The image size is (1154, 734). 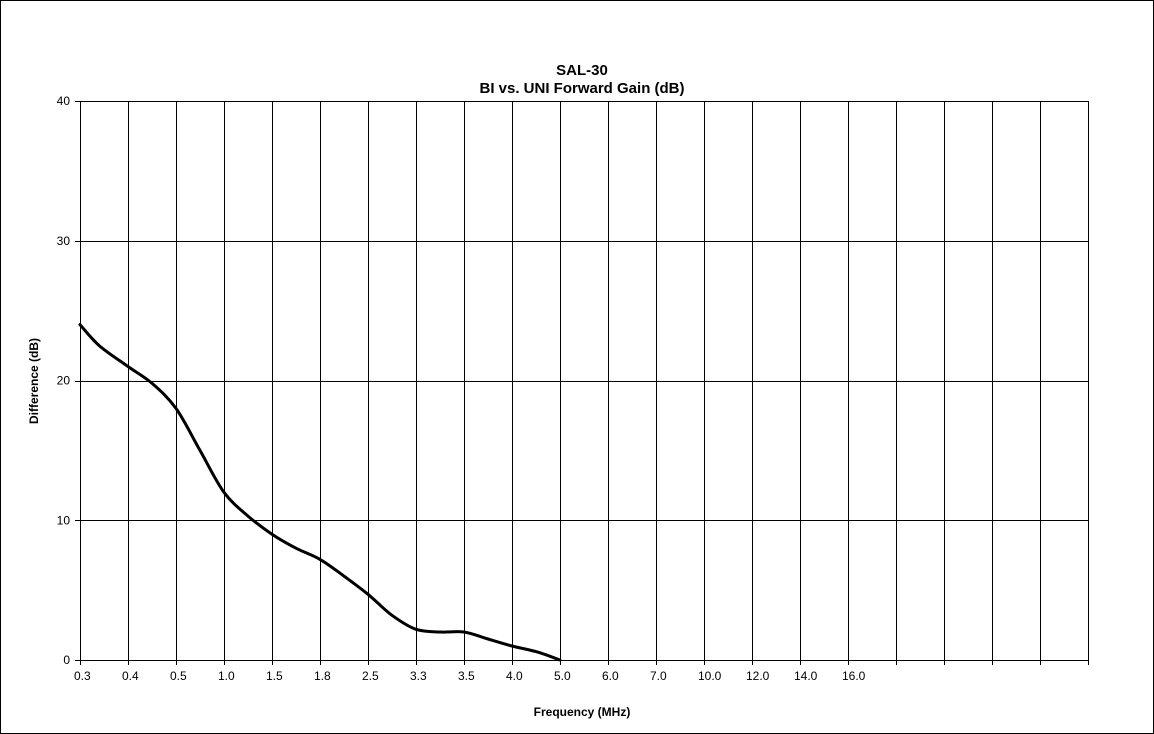 I want to click on chart-title: SAL-30, so click(x=582, y=70).